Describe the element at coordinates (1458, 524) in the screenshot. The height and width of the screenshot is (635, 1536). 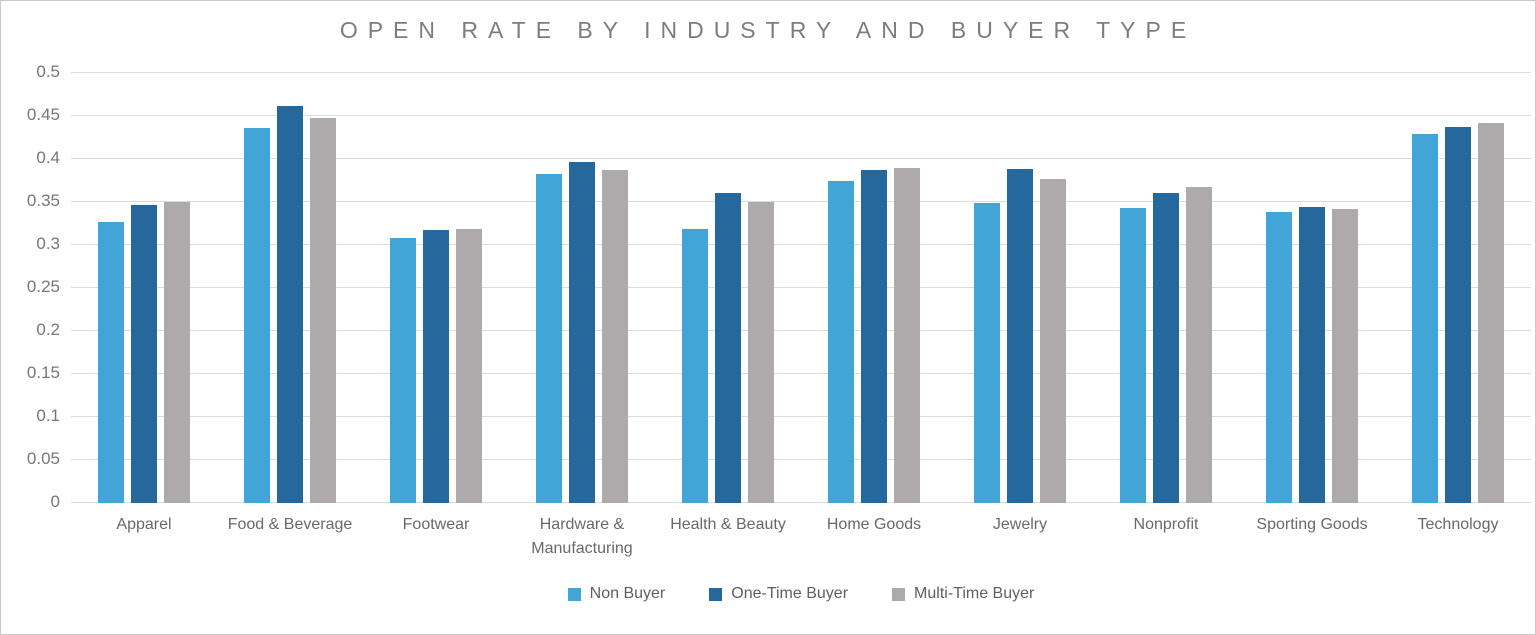
I see `x-axis-label: Technology` at that location.